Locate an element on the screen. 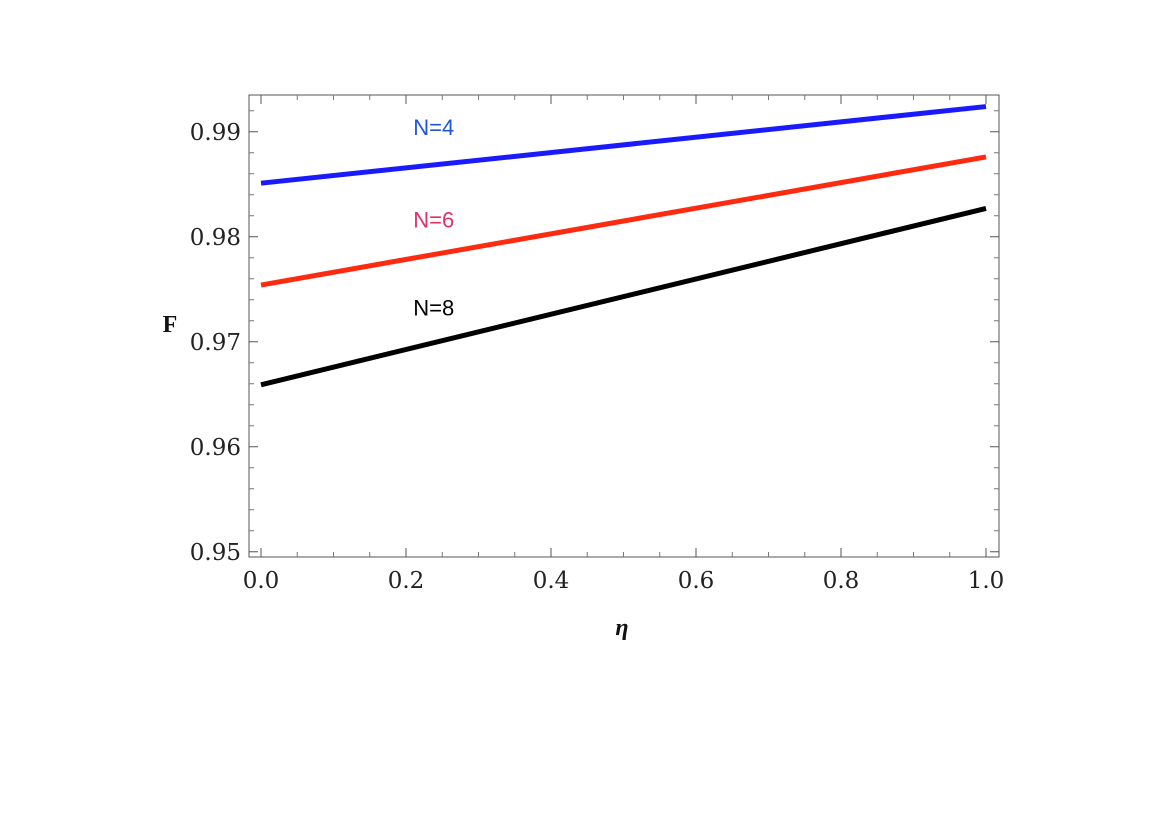  series-labels: N=4 N=6 N=8 is located at coordinates (433, 218).